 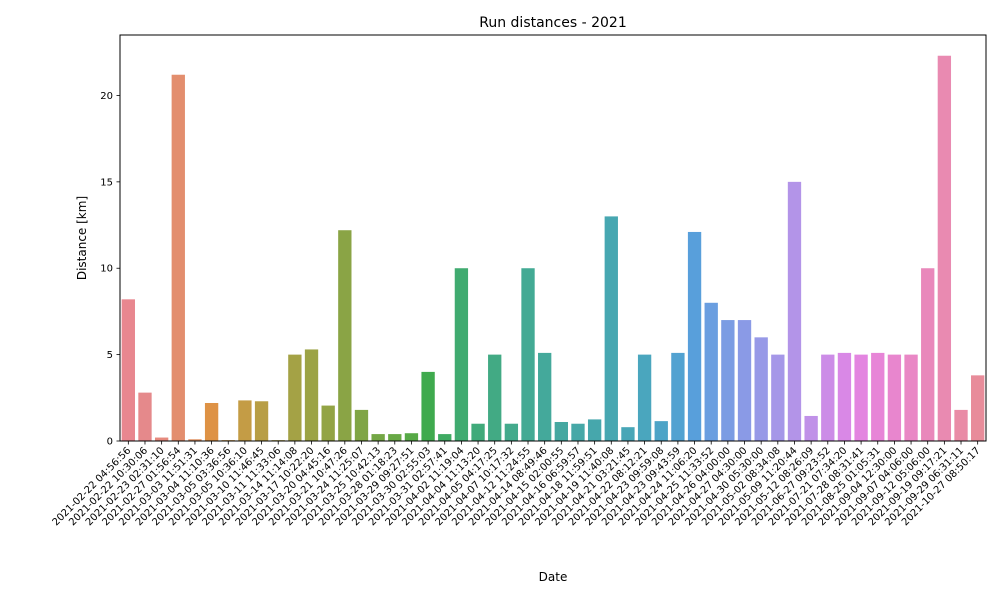 What do you see at coordinates (82, 238) in the screenshot?
I see `y-axis-label: Distance [km]` at bounding box center [82, 238].